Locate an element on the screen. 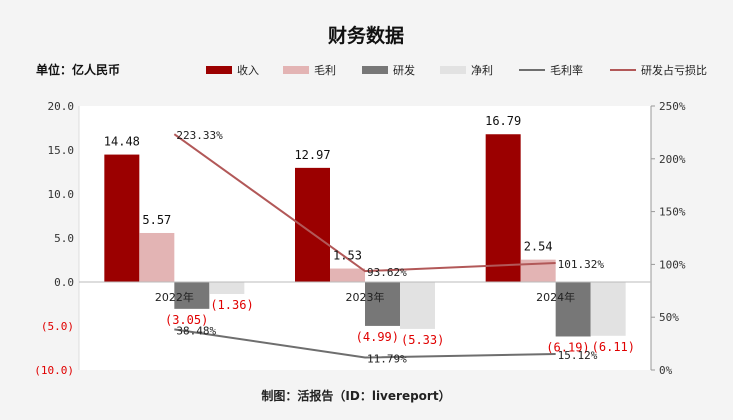  line-data-label: 38.48% is located at coordinates (196, 330).